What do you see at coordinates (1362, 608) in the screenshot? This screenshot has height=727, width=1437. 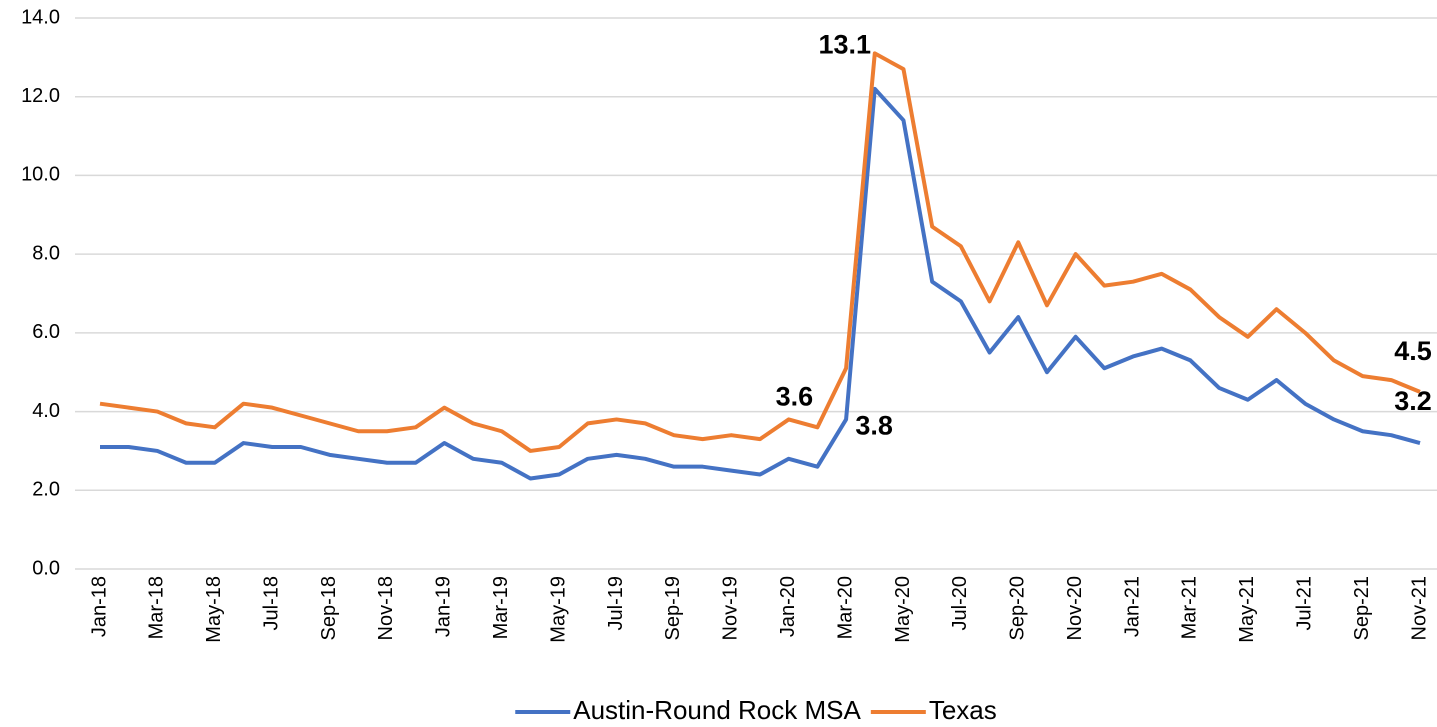 I see `x-tick-label: Sep-21` at bounding box center [1362, 608].